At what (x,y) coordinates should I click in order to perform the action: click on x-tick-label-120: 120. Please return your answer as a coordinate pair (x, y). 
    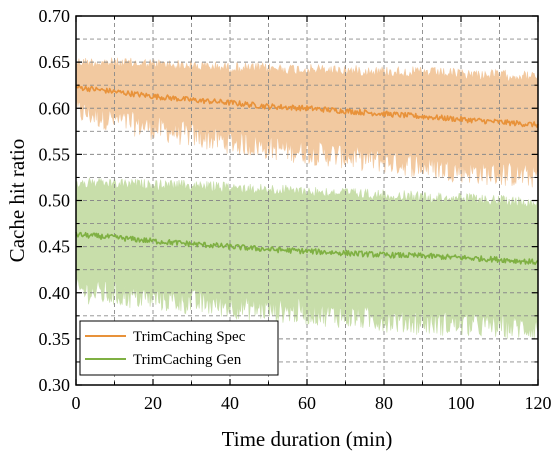
    Looking at the image, I should click on (538, 403).